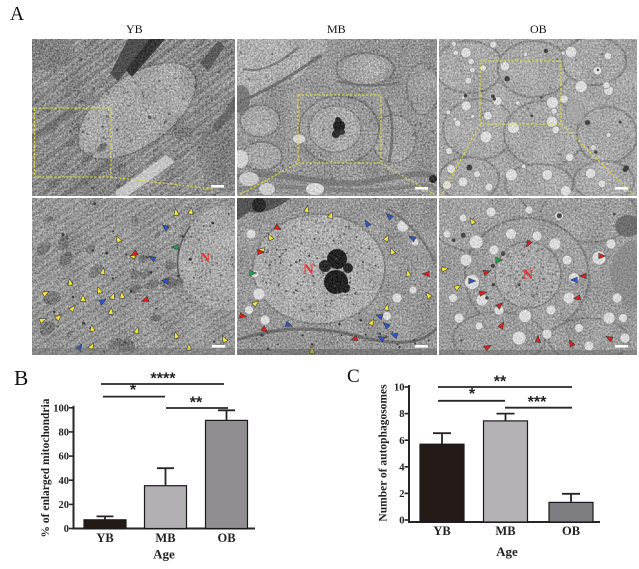  I want to click on svg-text: 6, so click(401, 441).